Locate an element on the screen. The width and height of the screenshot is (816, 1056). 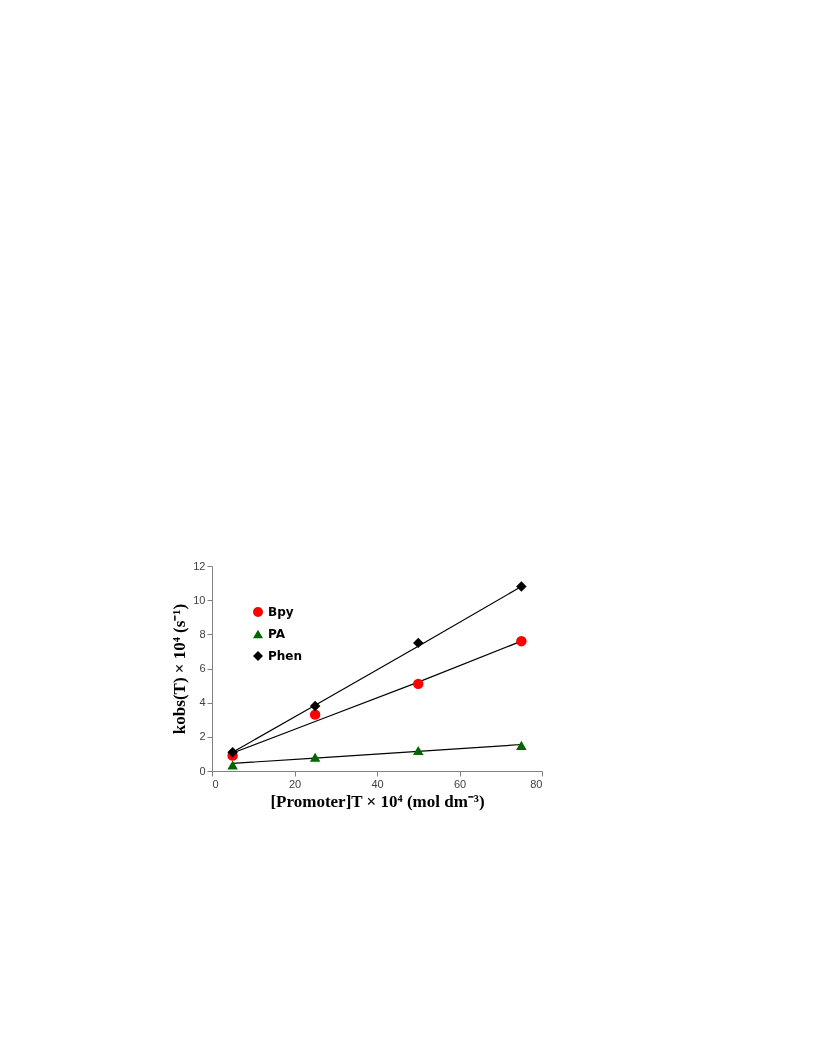
x-tick-label: 20 is located at coordinates (295, 783).